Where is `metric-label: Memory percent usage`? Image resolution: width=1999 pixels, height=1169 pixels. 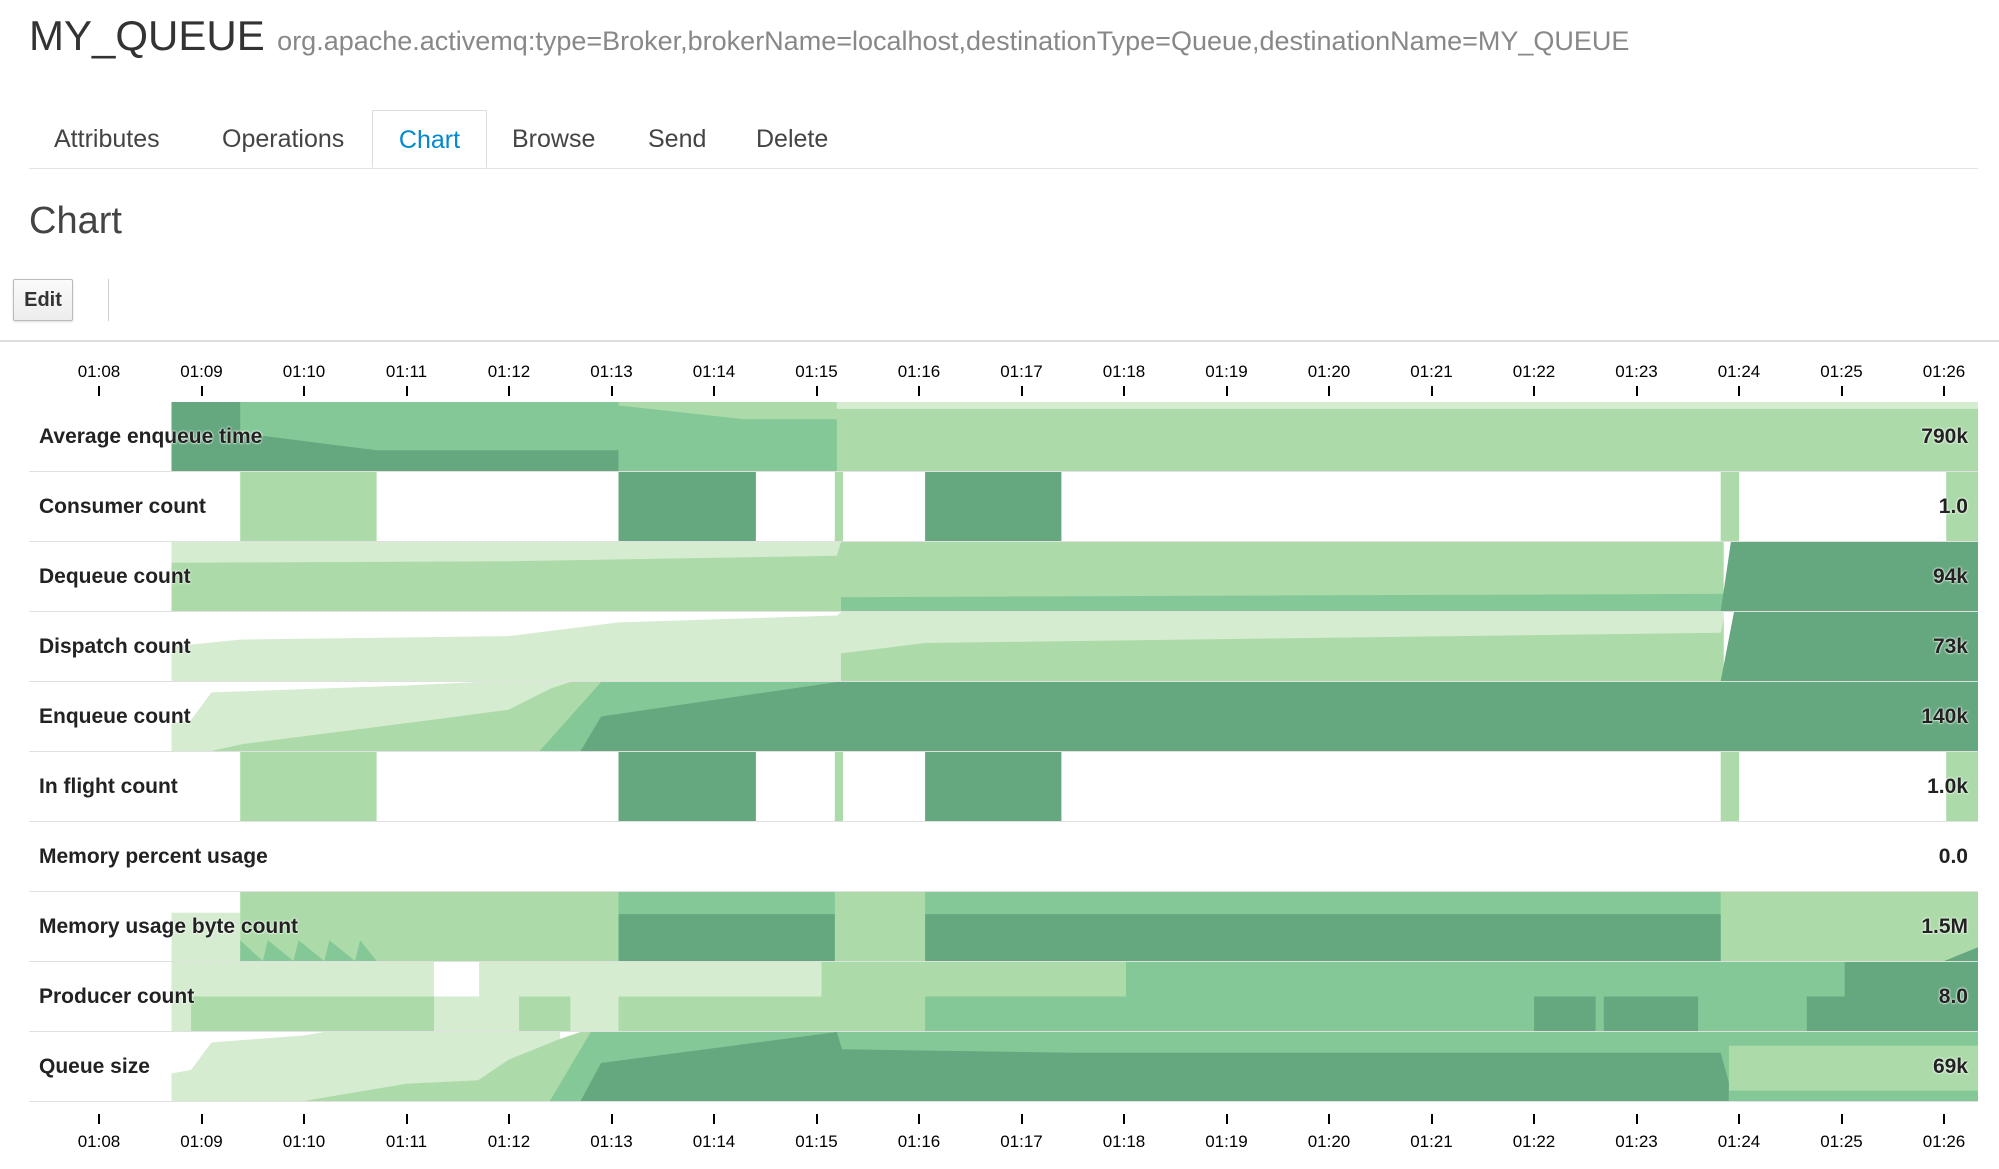
metric-label: Memory percent usage is located at coordinates (153, 856).